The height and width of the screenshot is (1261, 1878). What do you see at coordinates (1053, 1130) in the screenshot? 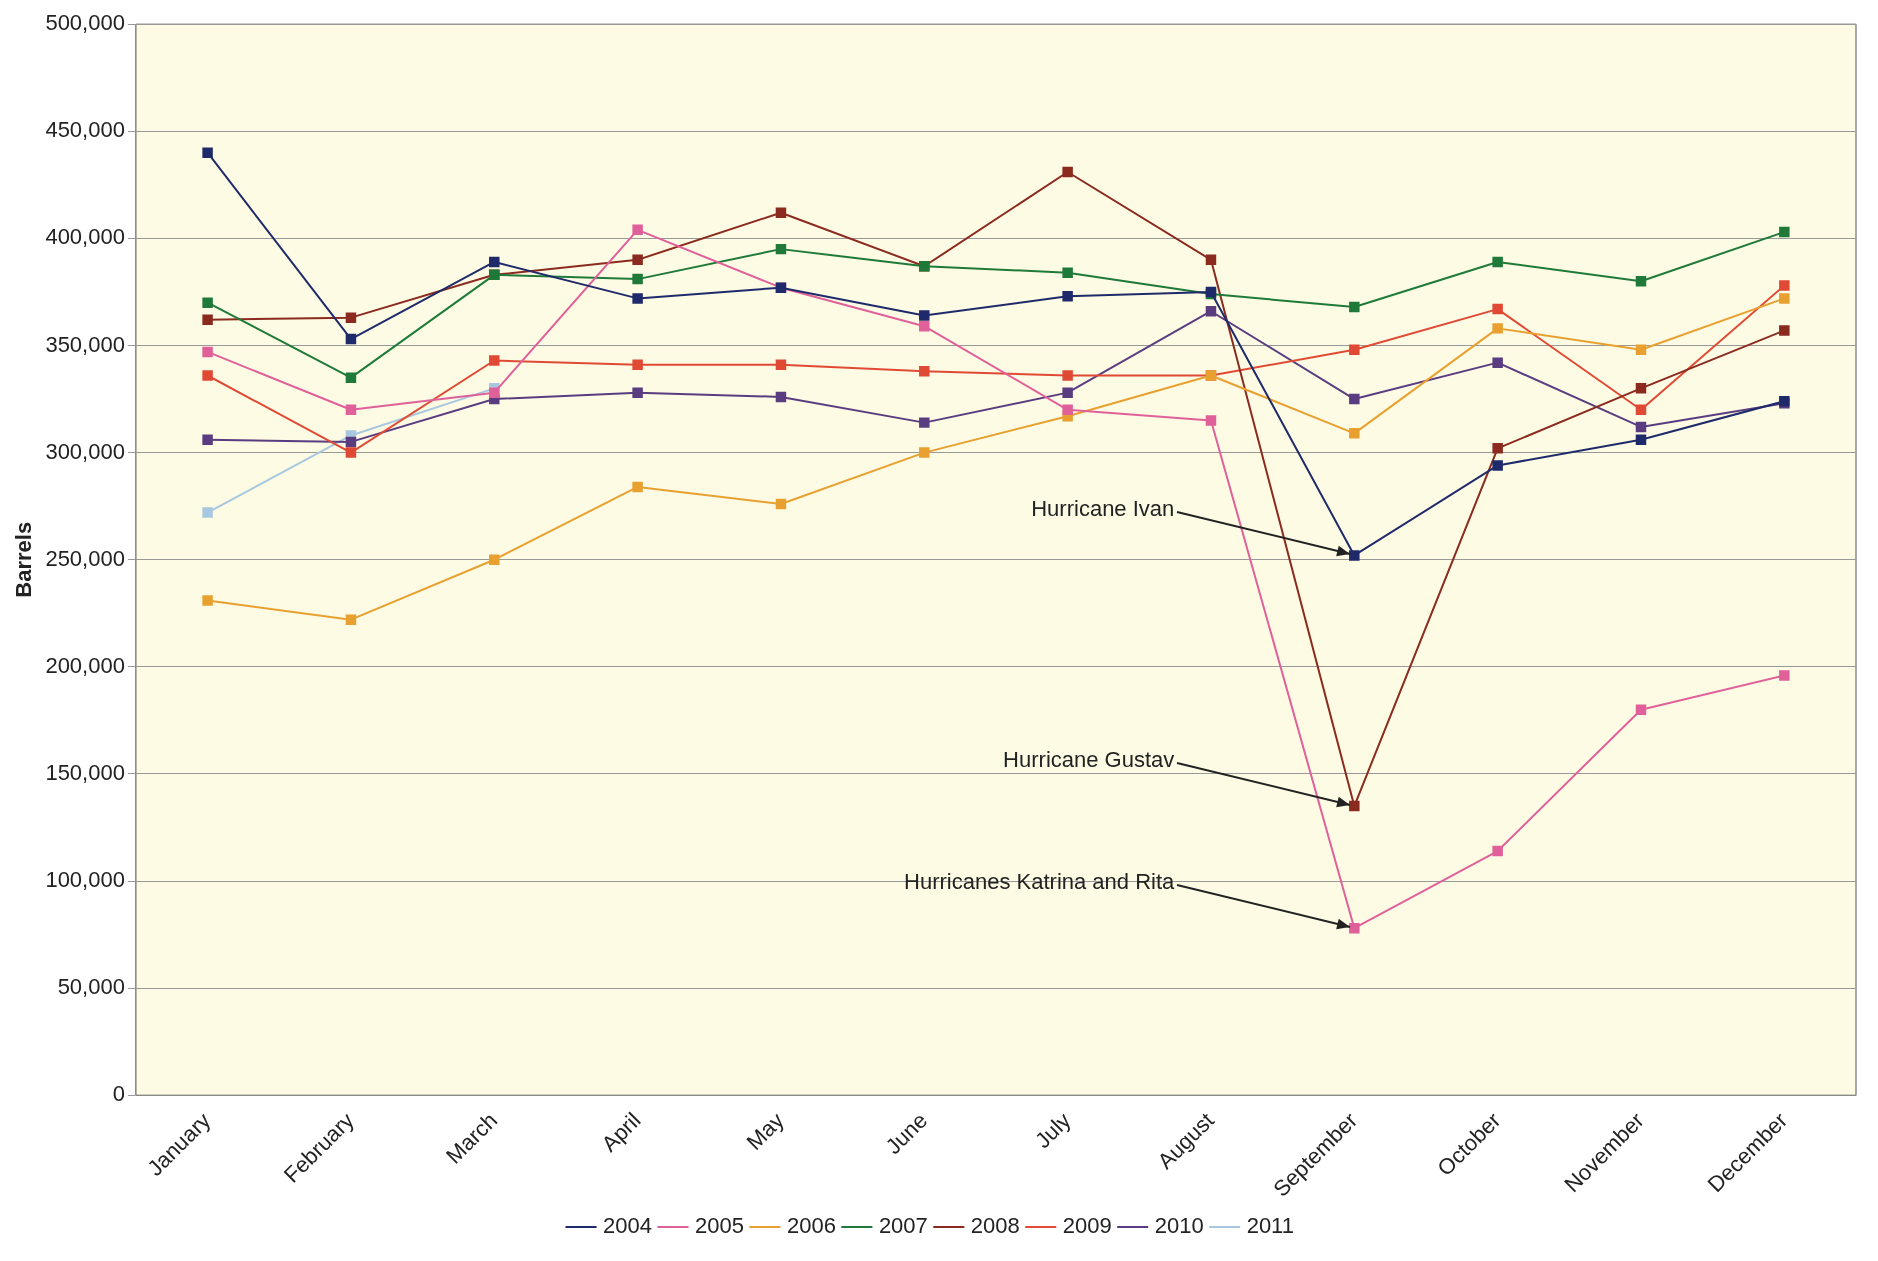
I see `x-tick-label: July` at bounding box center [1053, 1130].